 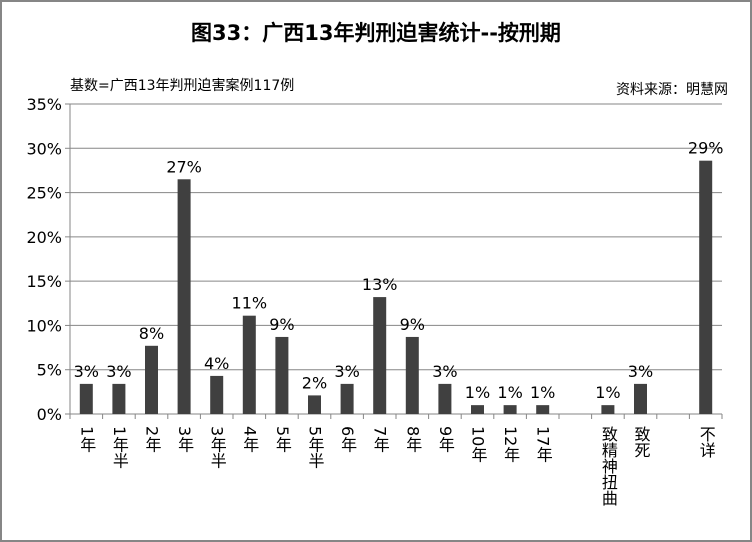 What do you see at coordinates (44, 104) in the screenshot?
I see `y-tick-label: 35%` at bounding box center [44, 104].